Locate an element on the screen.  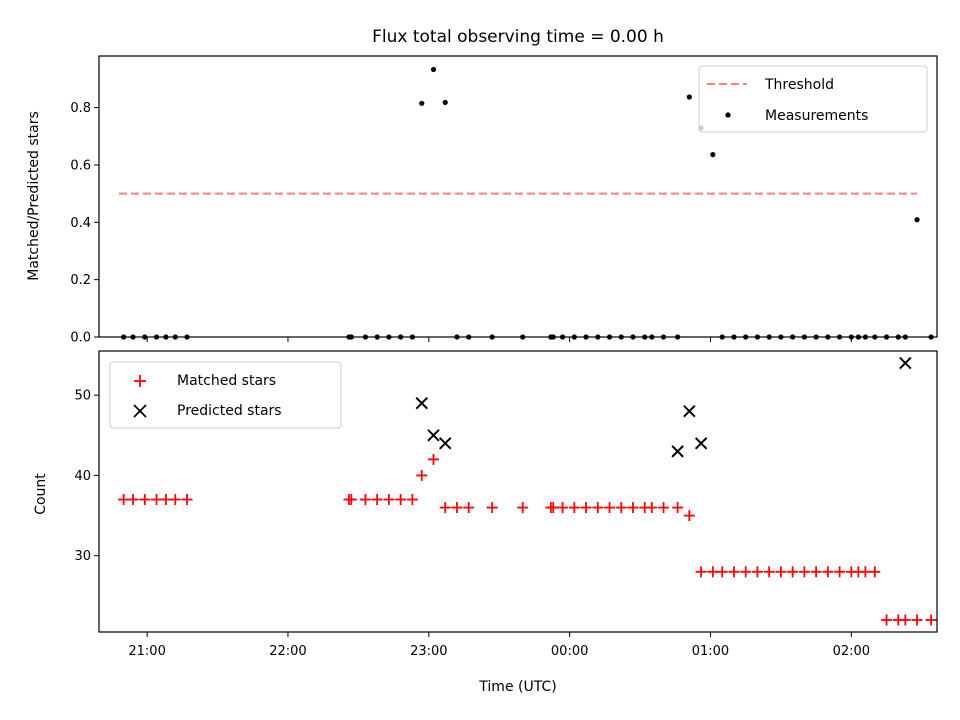
x-tick-label: 22:00 is located at coordinates (287, 651).